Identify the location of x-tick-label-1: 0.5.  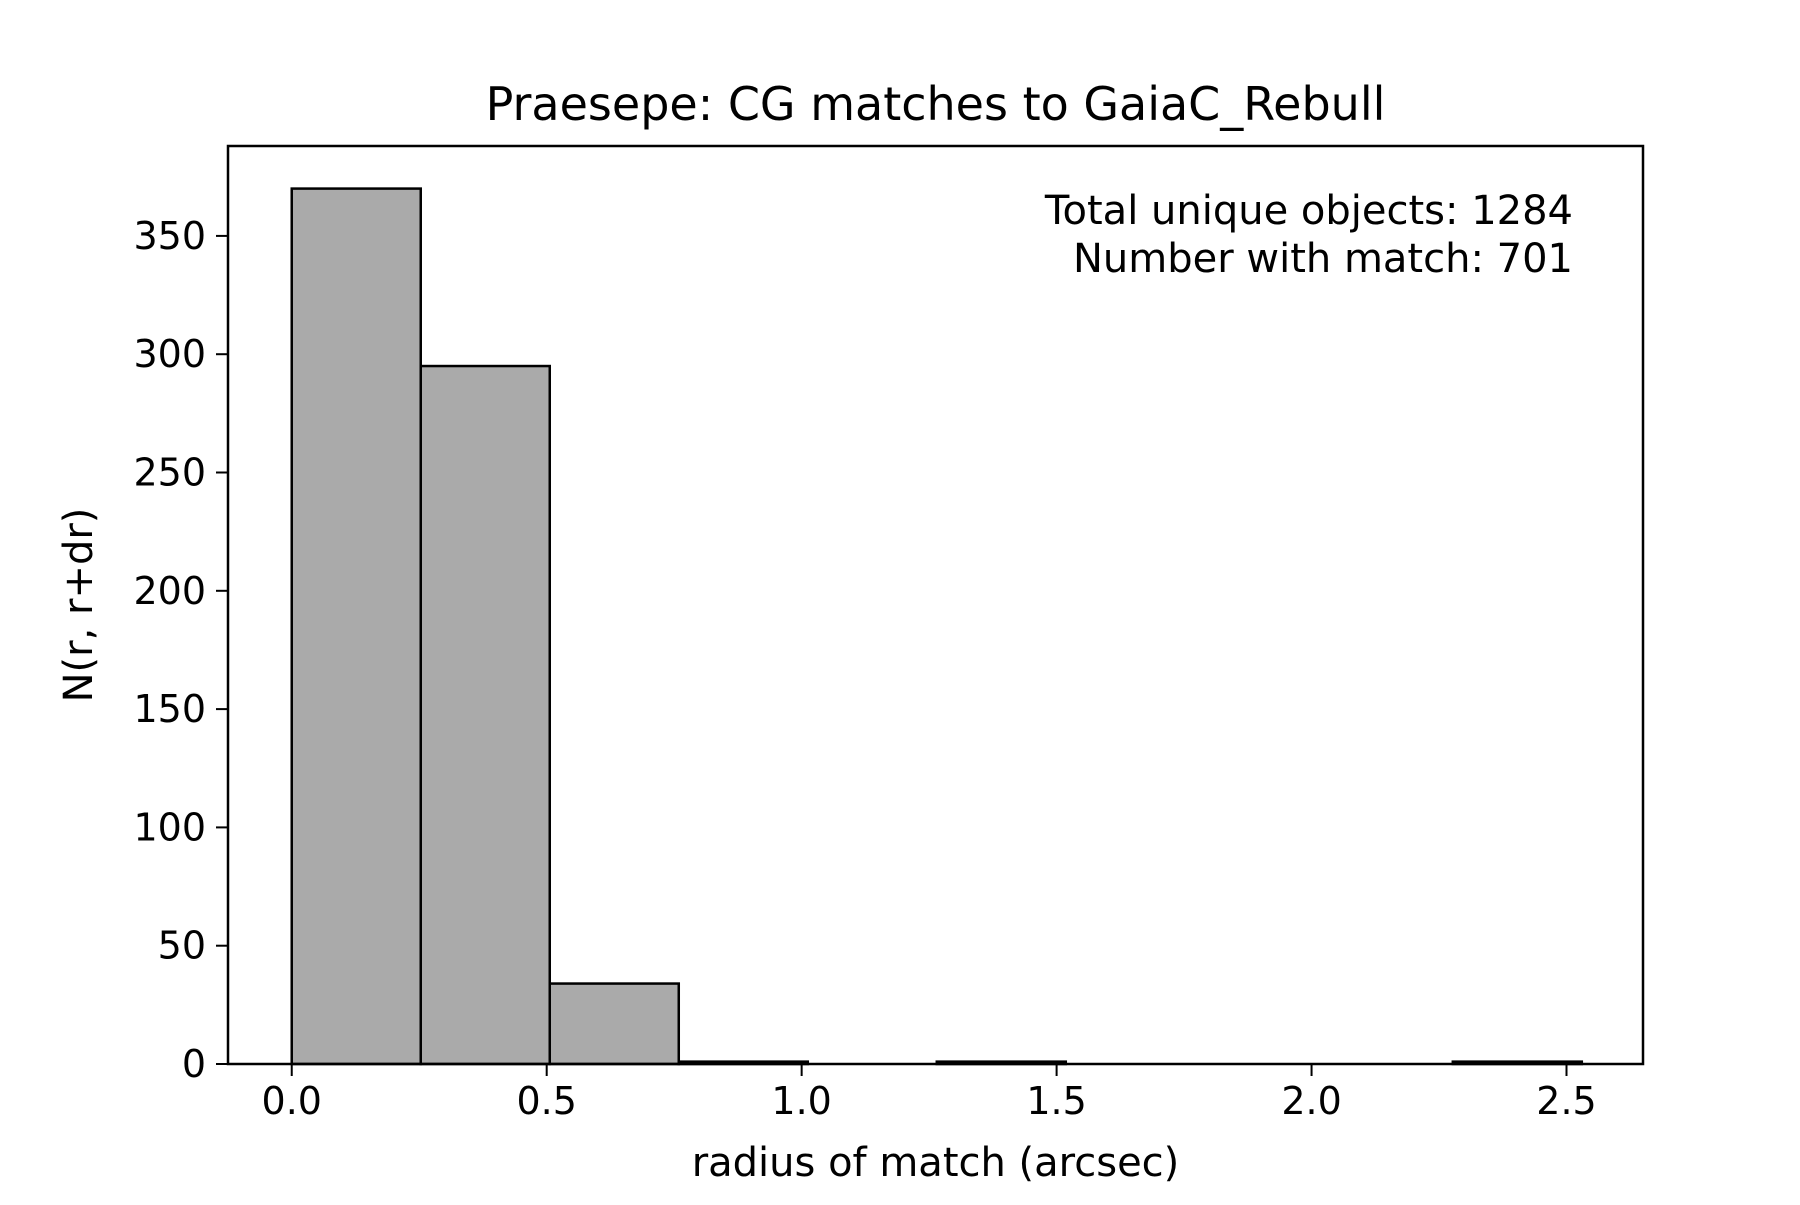
(546, 1101).